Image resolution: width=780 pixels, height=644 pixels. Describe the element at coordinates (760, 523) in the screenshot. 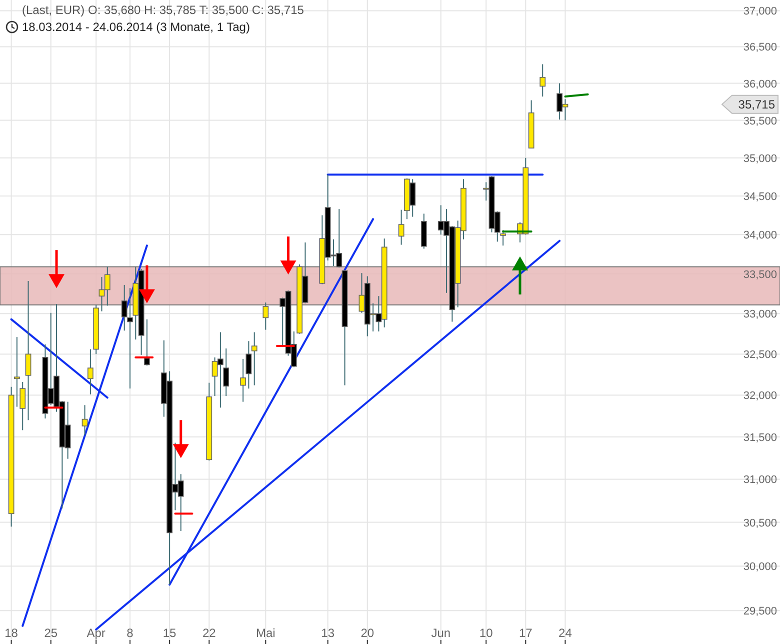

I see `y-tick-label: 30,500` at that location.